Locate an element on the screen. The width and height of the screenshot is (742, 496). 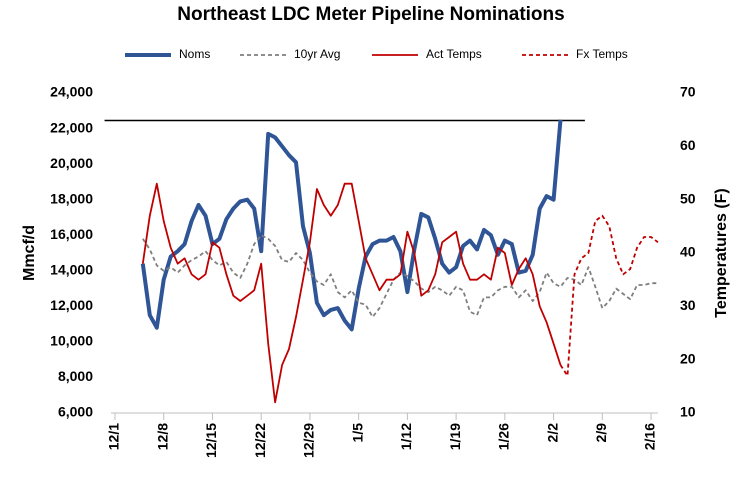
y2-tick-label: 20 is located at coordinates (688, 358).